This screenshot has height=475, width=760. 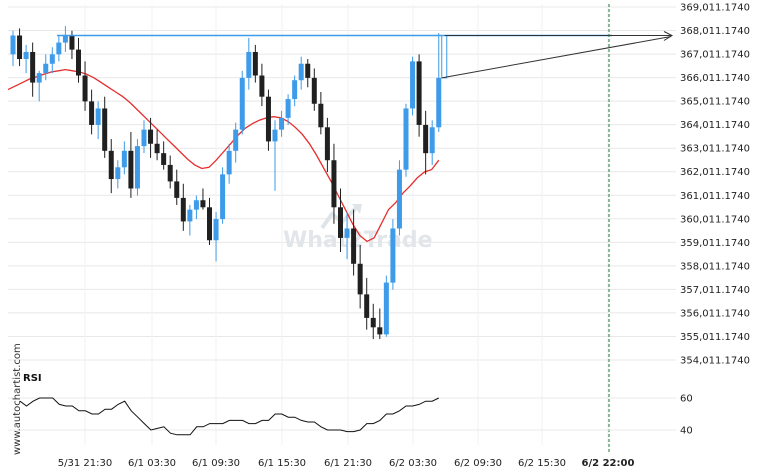 I want to click on projection-line, so click(x=556, y=57).